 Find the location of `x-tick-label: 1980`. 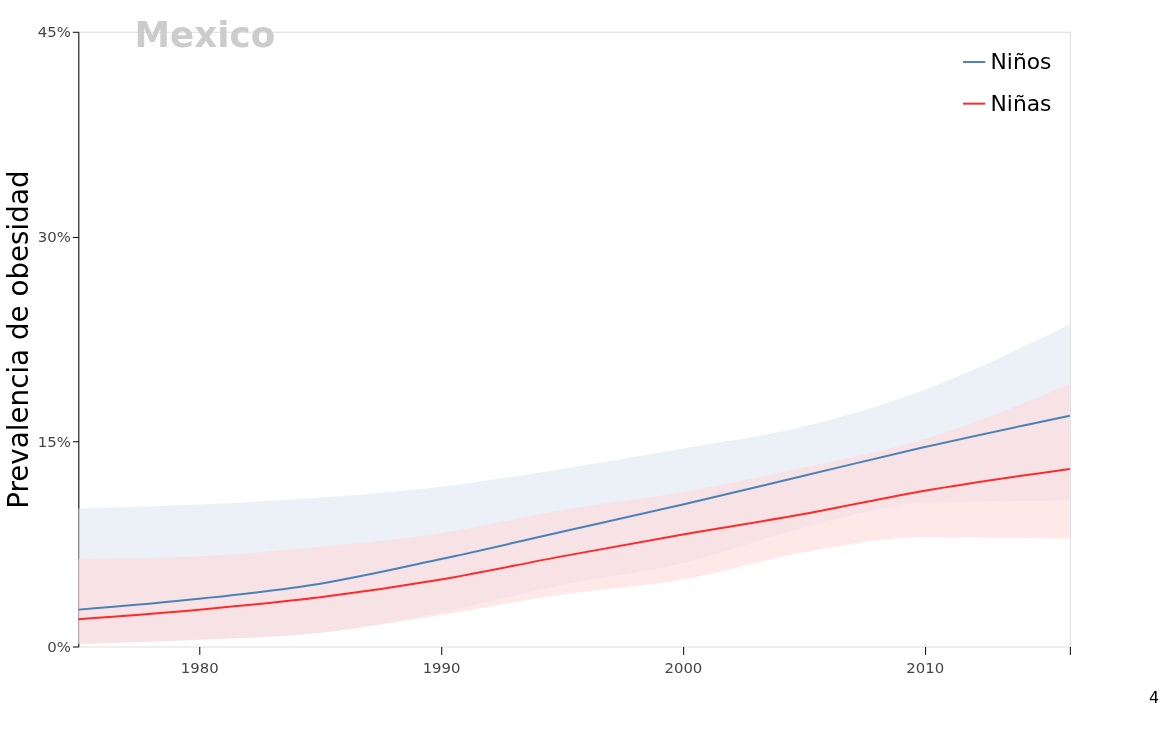

x-tick-label: 1980 is located at coordinates (199, 667).